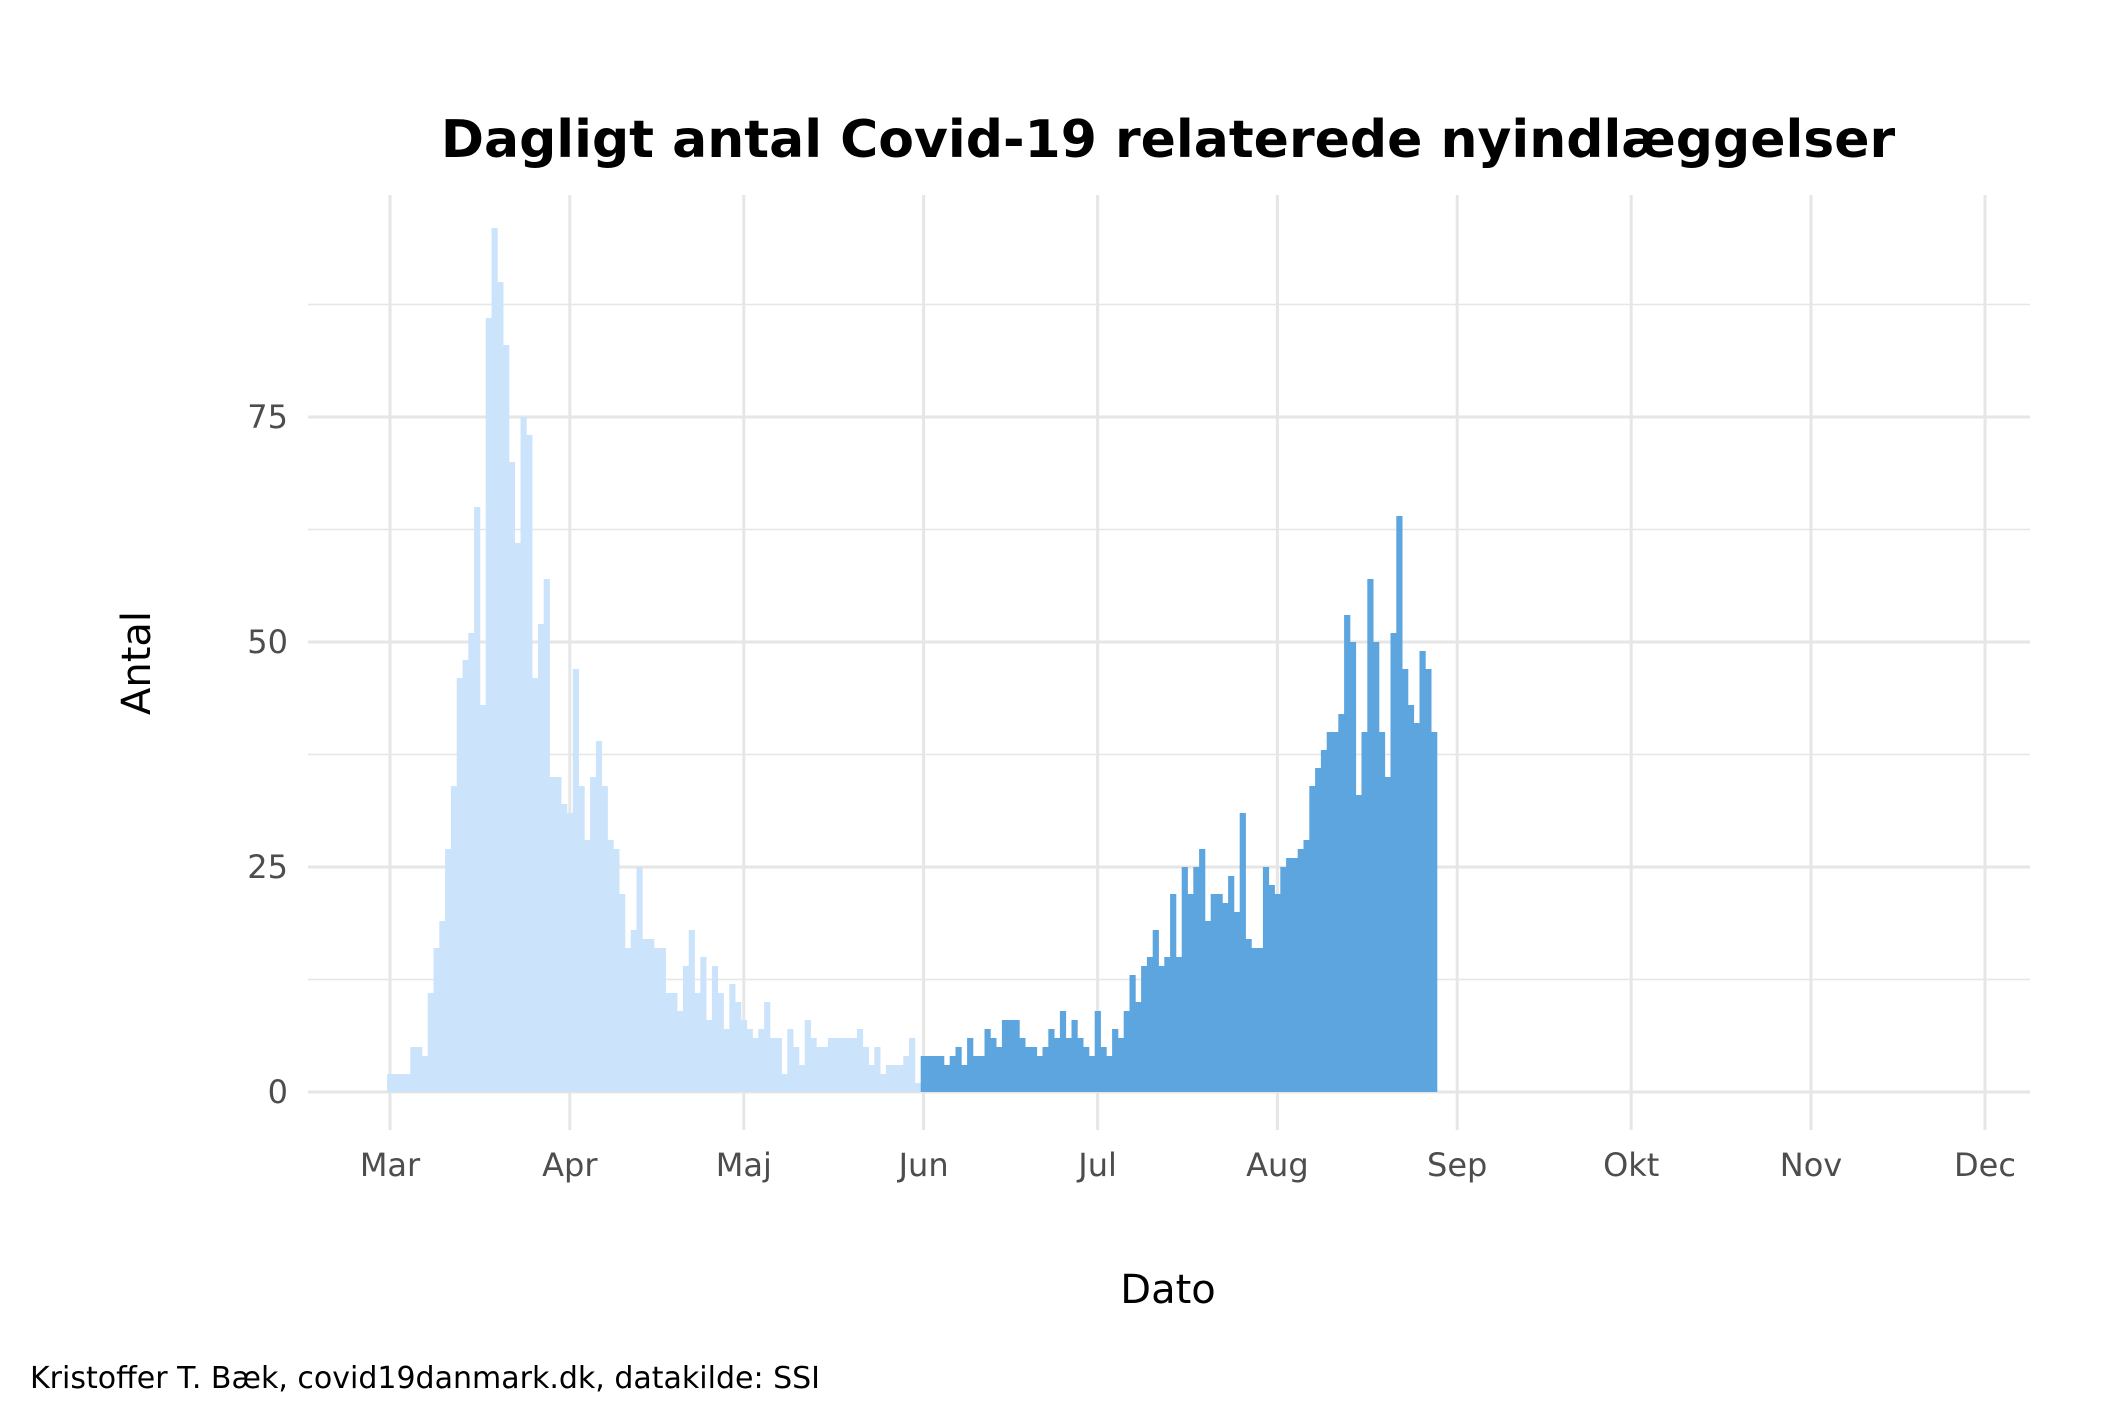 The image size is (2125, 1417). Describe the element at coordinates (267, 417) in the screenshot. I see `y-tick-label: 75` at that location.